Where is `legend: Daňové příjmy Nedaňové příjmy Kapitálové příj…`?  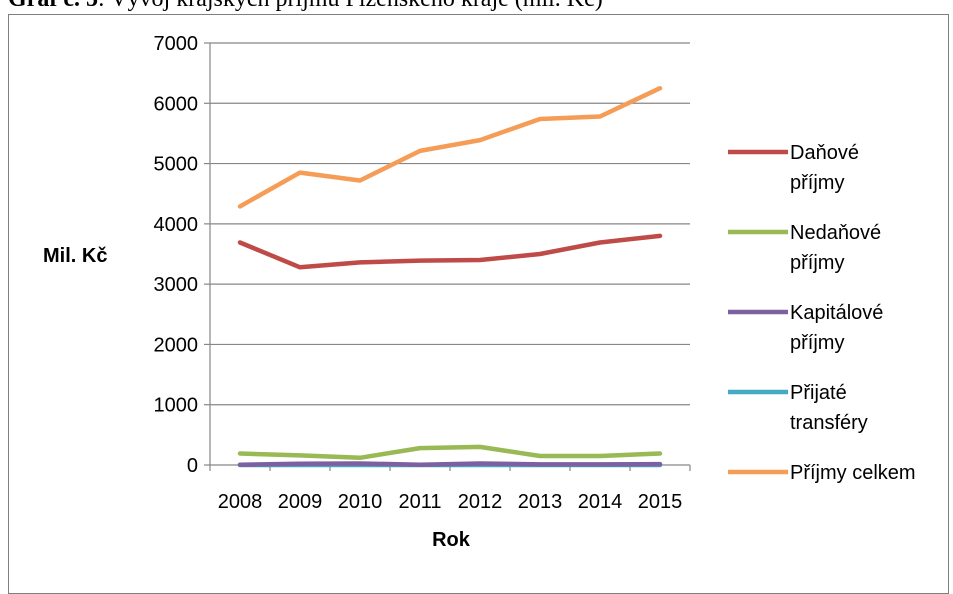 legend: Daňové příjmy Nedaňové příjmy Kapitálové příj… is located at coordinates (822, 313).